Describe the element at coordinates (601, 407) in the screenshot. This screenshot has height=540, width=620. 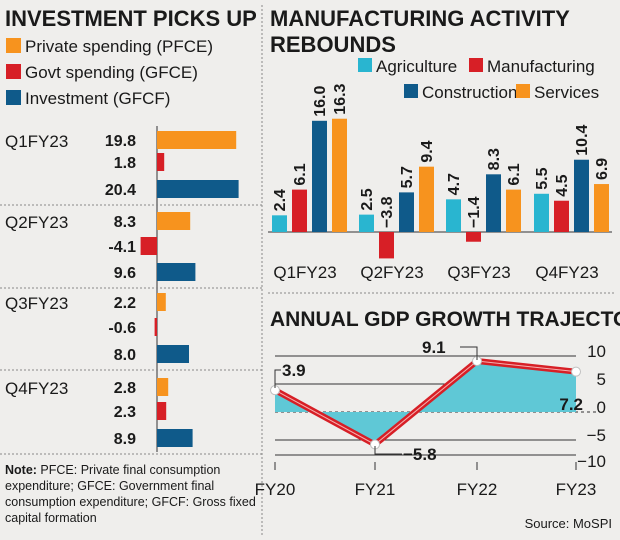
I see `y-tick-label: 0` at that location.